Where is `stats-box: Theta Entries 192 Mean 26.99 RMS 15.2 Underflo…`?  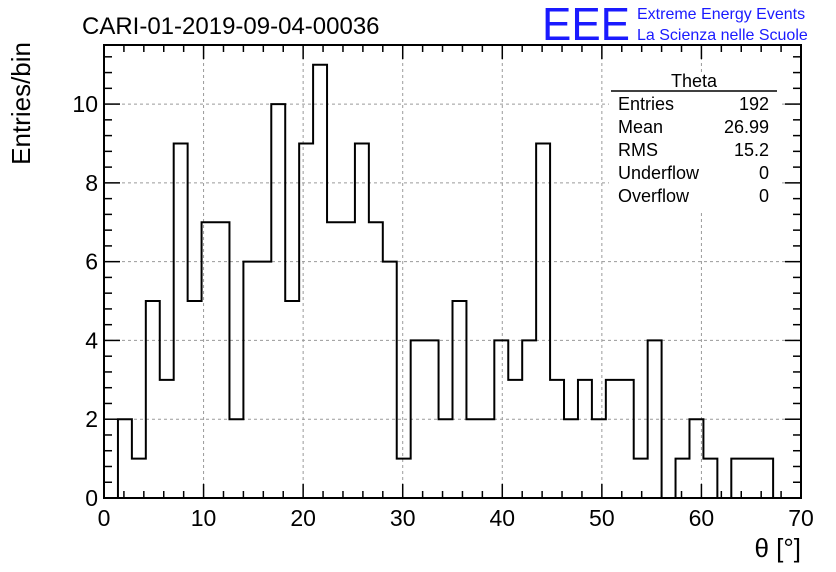
stats-box: Theta Entries 192 Mean 26.99 RMS 15.2 Underflo… is located at coordinates (694, 141).